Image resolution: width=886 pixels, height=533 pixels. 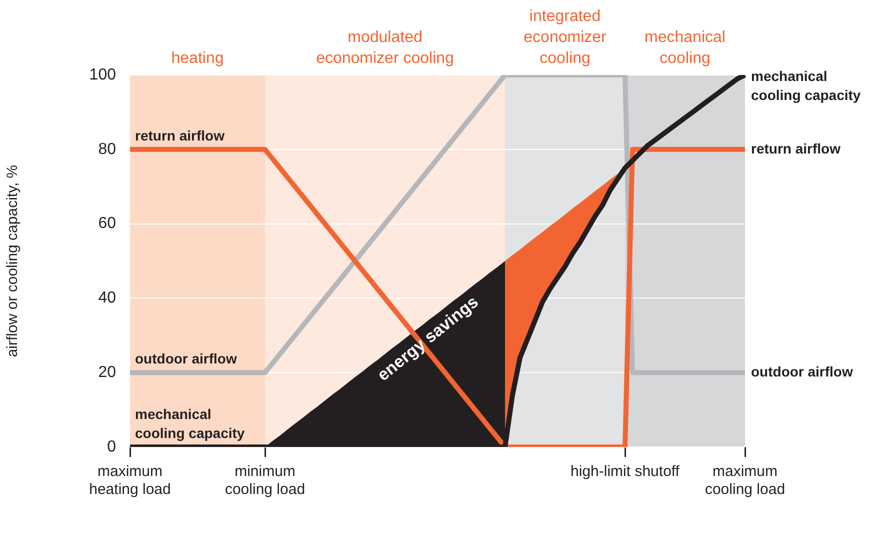 I want to click on x-tick-label: high-limit shutoff, so click(x=625, y=471).